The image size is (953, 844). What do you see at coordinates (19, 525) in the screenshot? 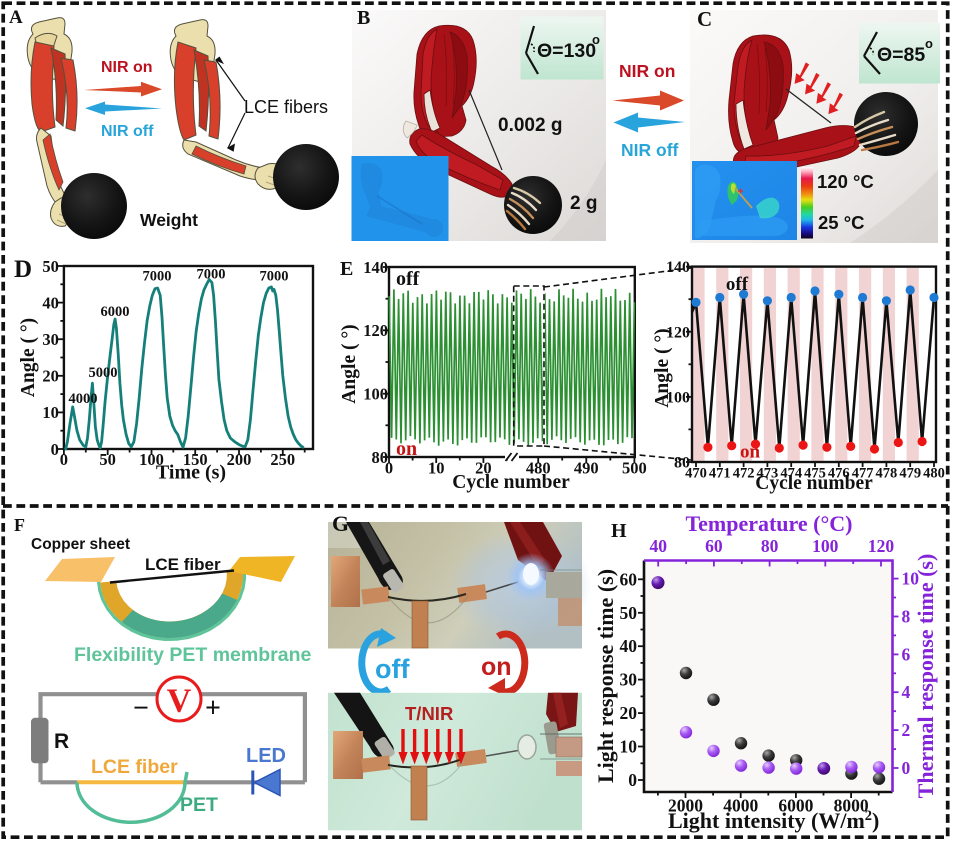
I see `svg-text: F` at bounding box center [19, 525].